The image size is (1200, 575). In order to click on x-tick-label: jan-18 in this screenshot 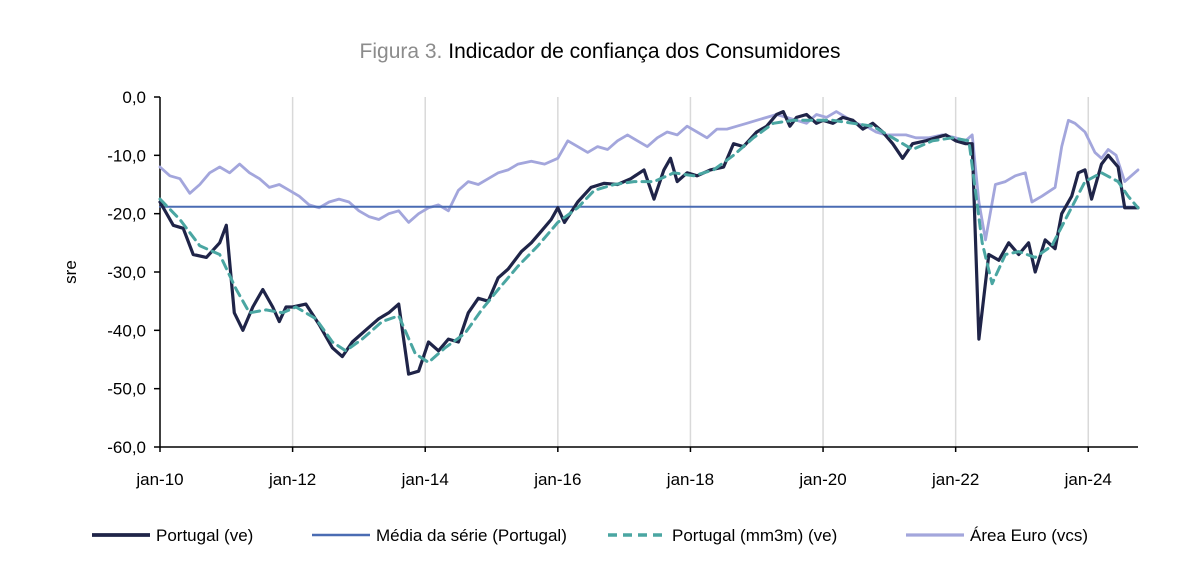, I will do `click(690, 479)`.